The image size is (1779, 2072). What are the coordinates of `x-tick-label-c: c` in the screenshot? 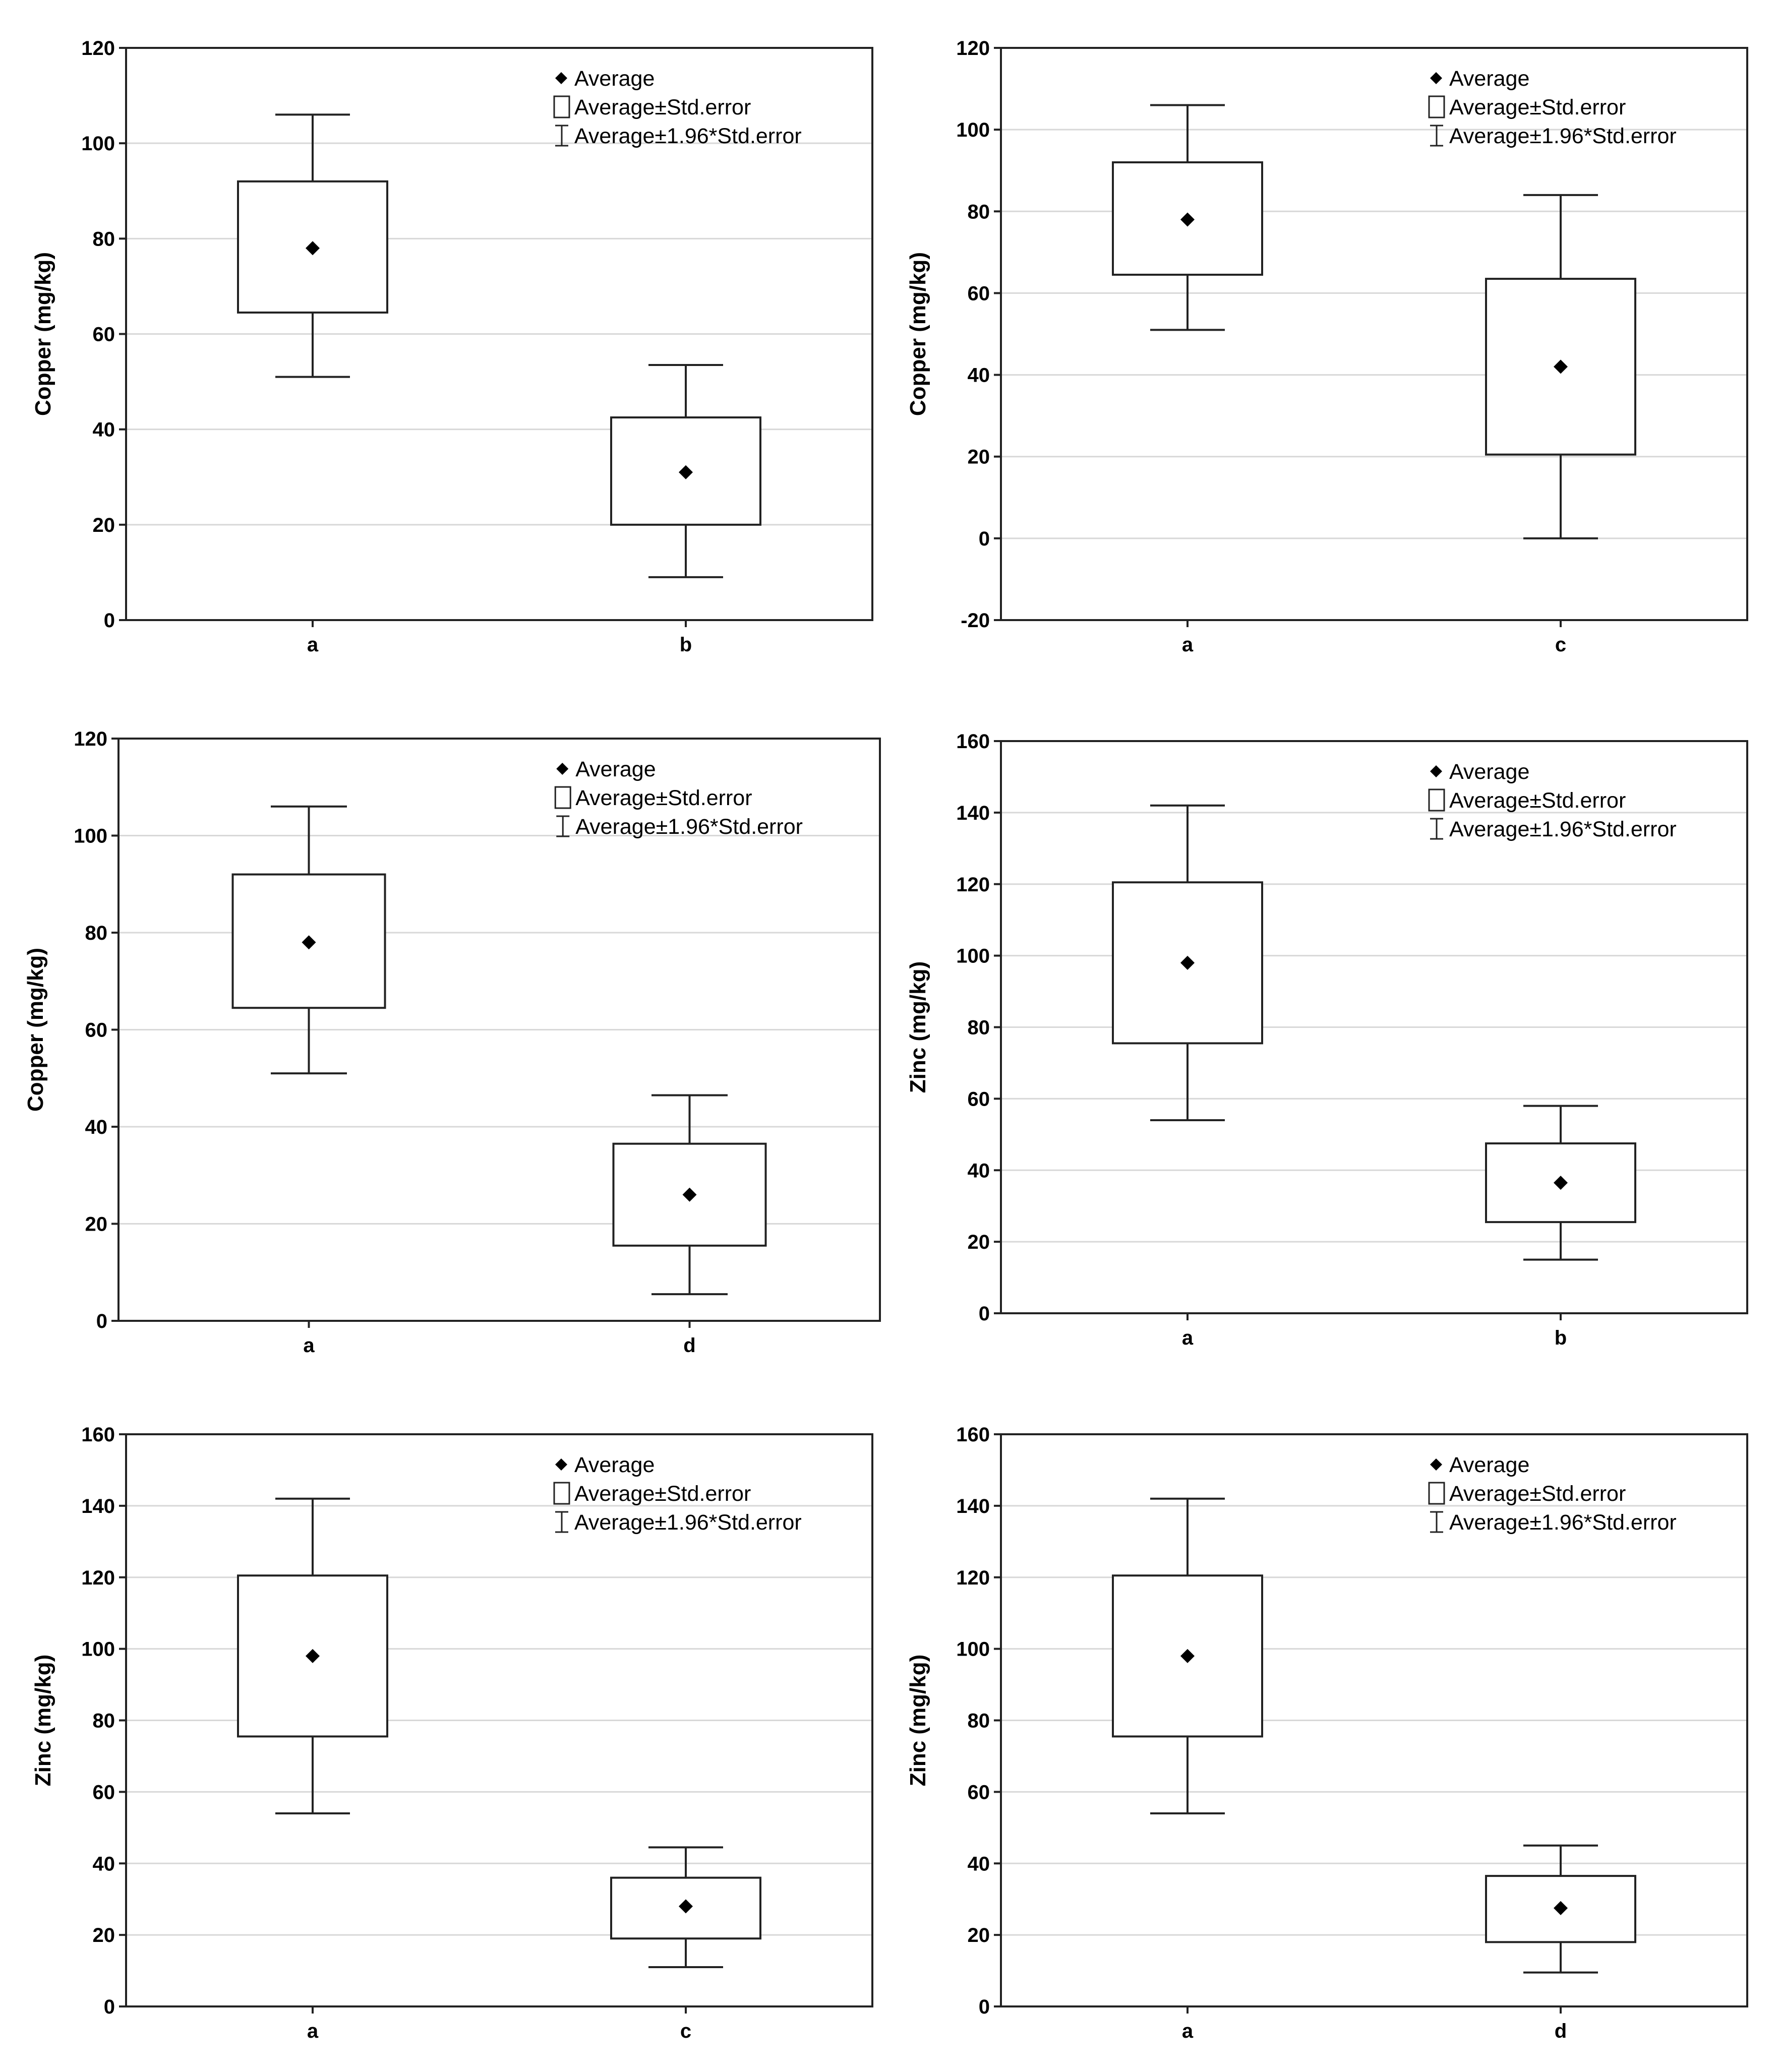 It's located at (1561, 645).